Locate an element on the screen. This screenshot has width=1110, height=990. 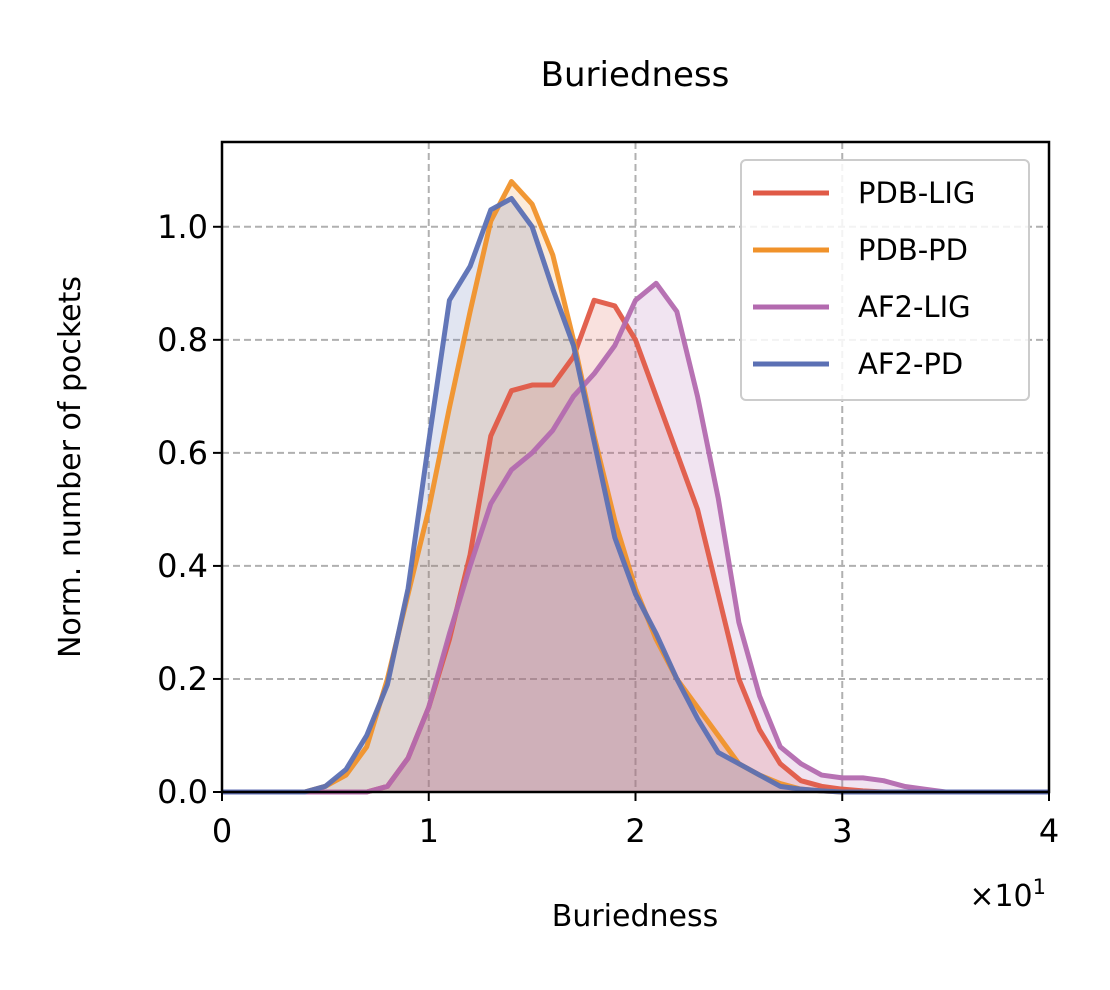
y-tick-label: 0.2 is located at coordinates (182, 679).